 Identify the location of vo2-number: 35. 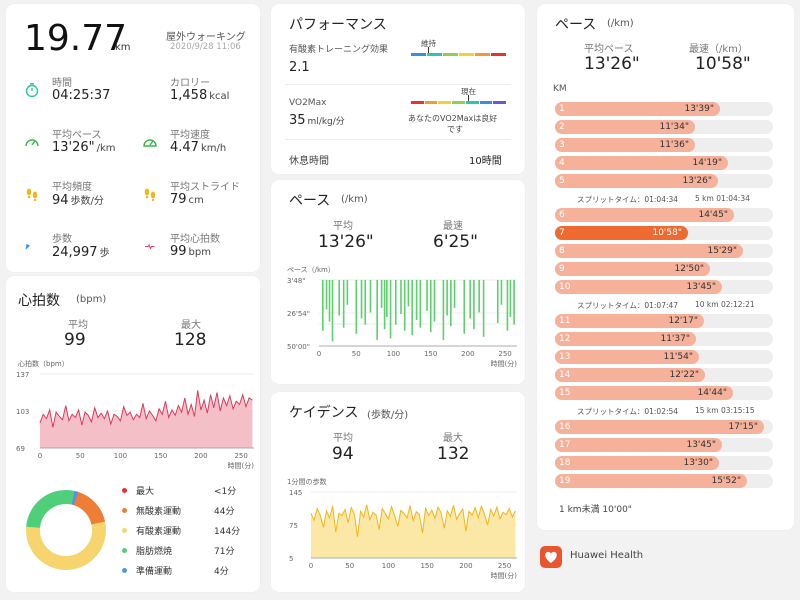
(297, 120).